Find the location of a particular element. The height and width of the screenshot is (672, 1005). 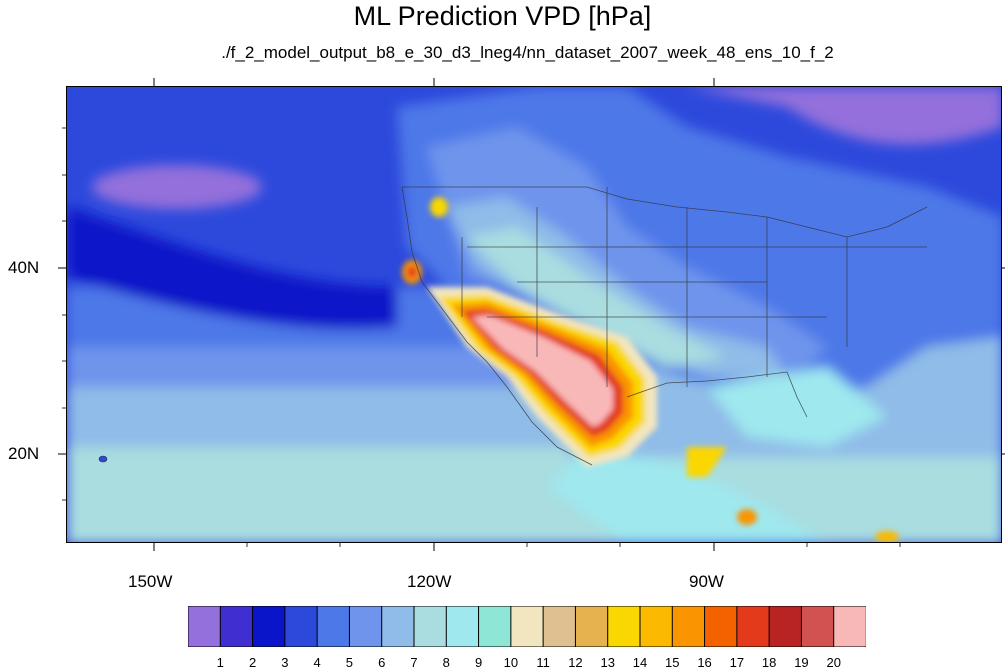

lon-label-120w: 120W is located at coordinates (429, 581).